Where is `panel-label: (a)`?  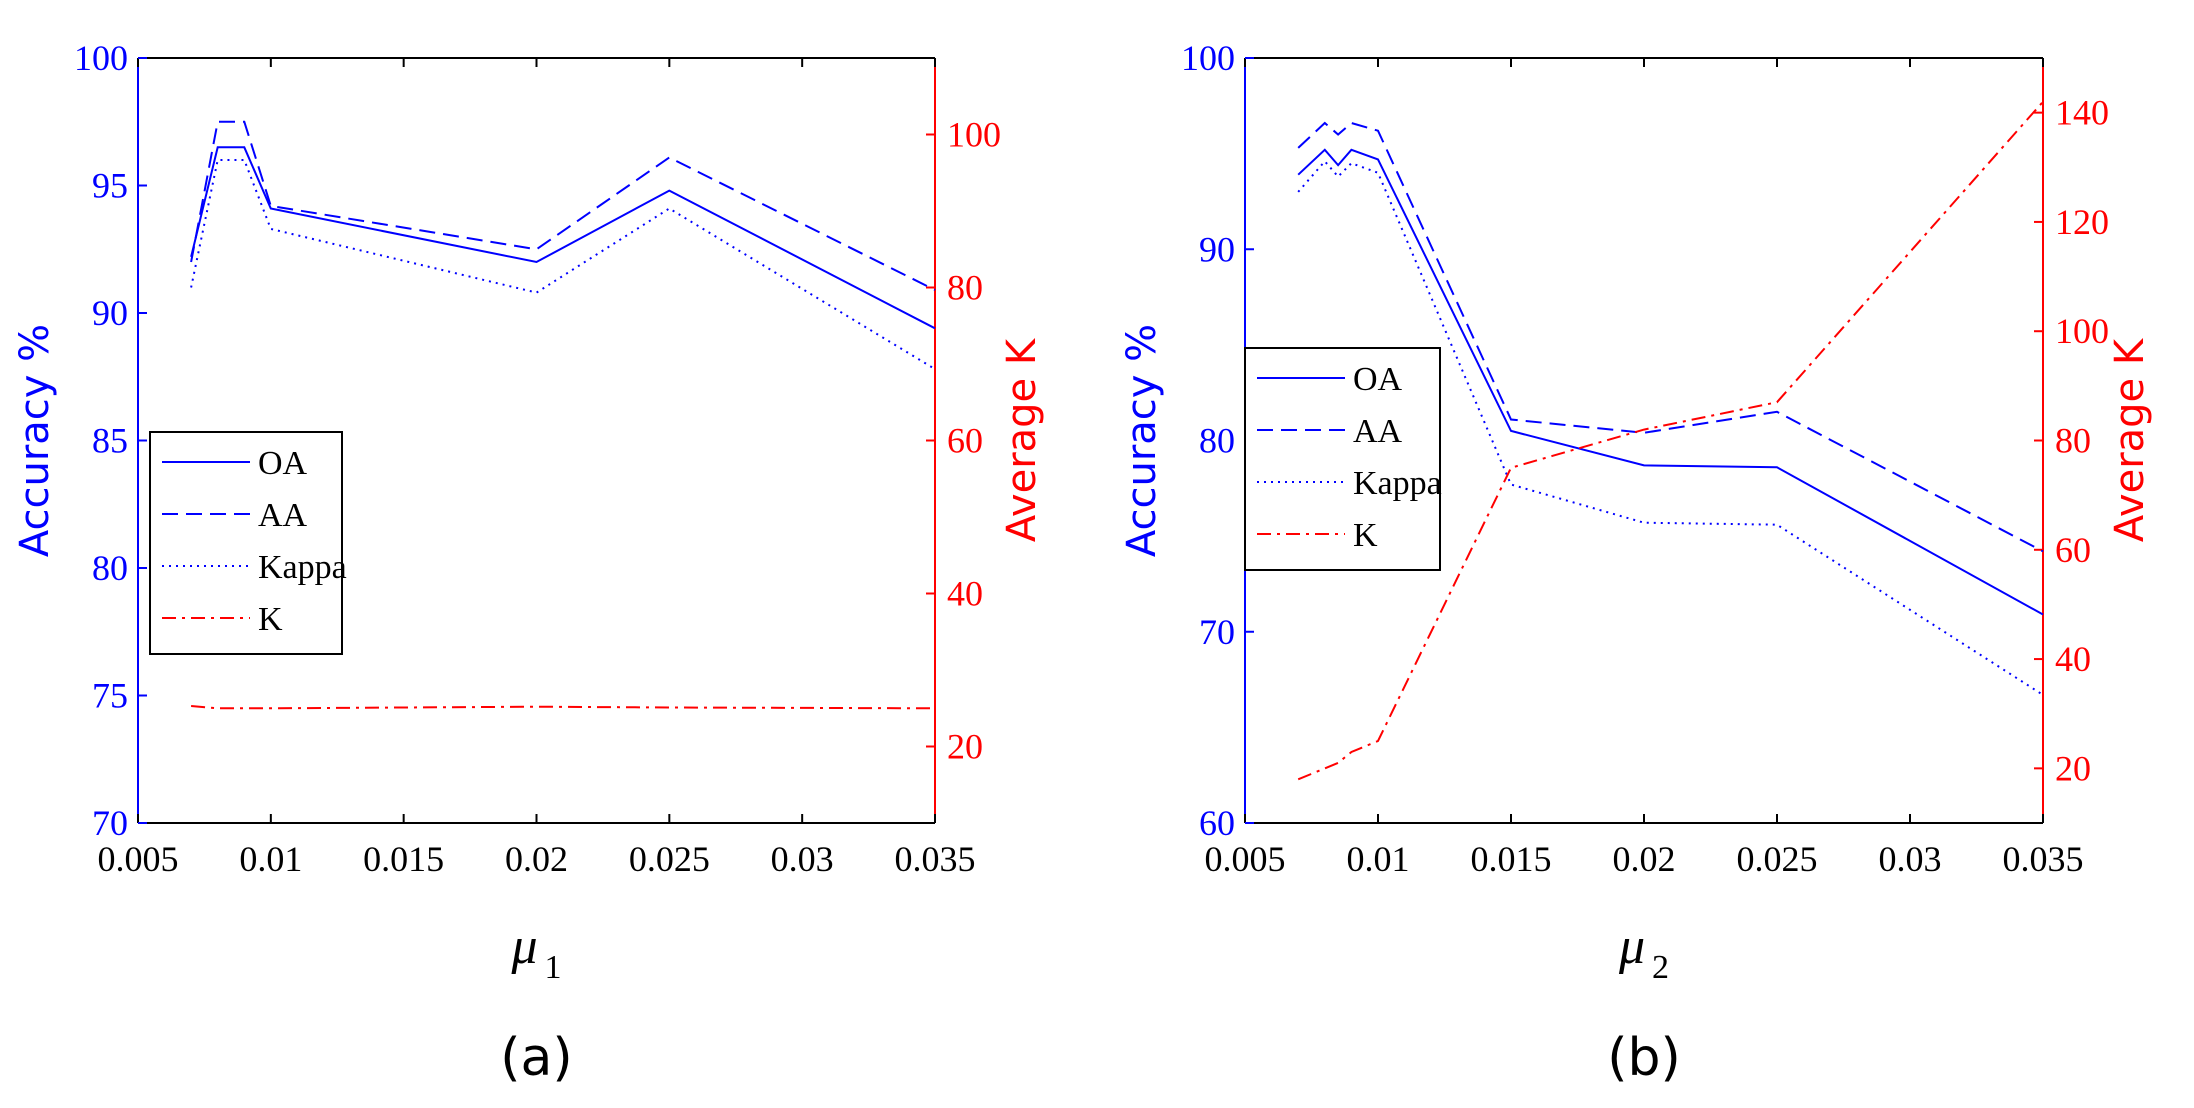 panel-label: (a) is located at coordinates (536, 1058).